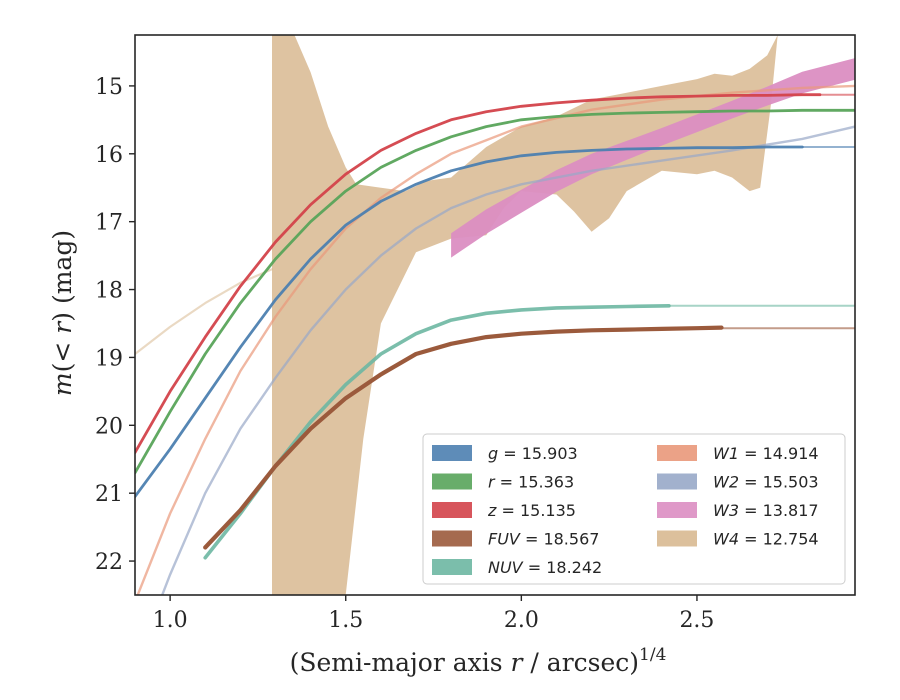 The image size is (900, 700). Describe the element at coordinates (109, 358) in the screenshot. I see `y-tick-label: 19` at that location.